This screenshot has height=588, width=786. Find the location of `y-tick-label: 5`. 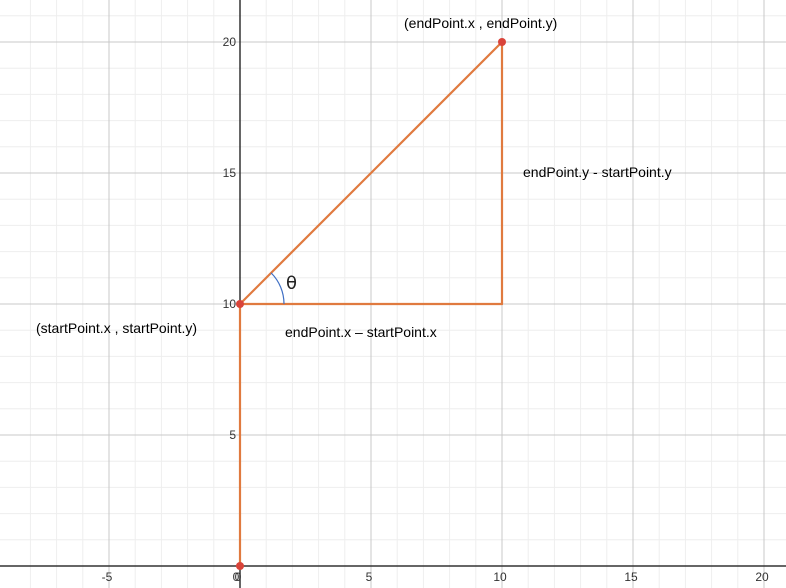

y-tick-label: 5 is located at coordinates (232, 435).